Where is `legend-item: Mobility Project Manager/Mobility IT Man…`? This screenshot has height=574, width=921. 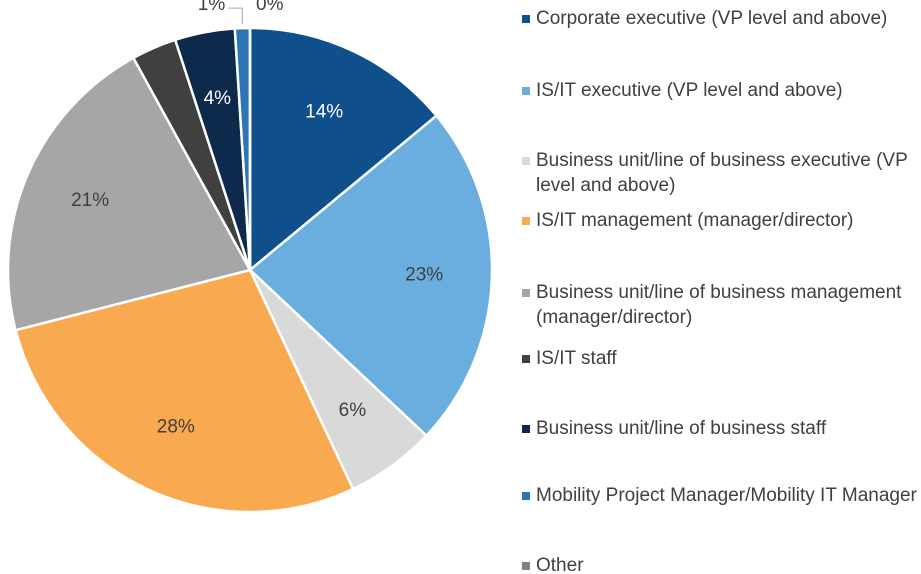
legend-item: Mobility Project Manager/Mobility IT Man… is located at coordinates (721, 495).